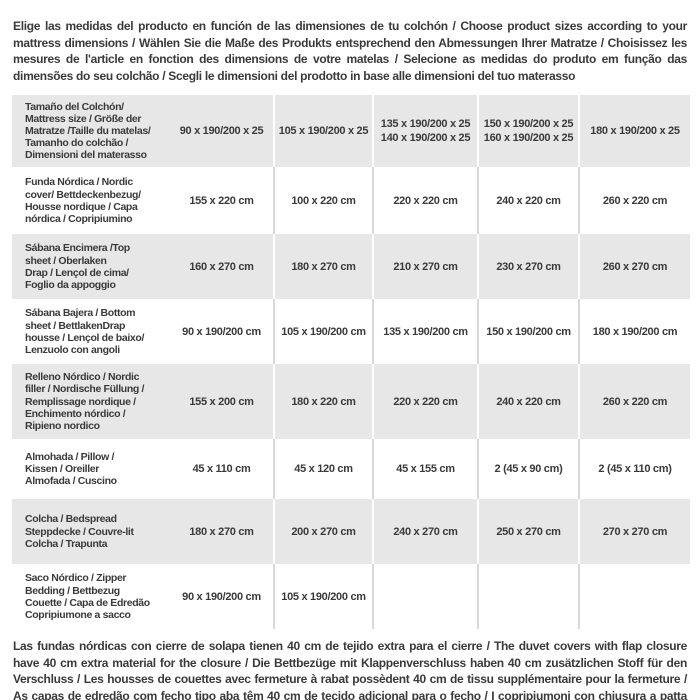 This screenshot has width=700, height=700. I want to click on size-value-text: 260 x 270 cm, so click(635, 266).